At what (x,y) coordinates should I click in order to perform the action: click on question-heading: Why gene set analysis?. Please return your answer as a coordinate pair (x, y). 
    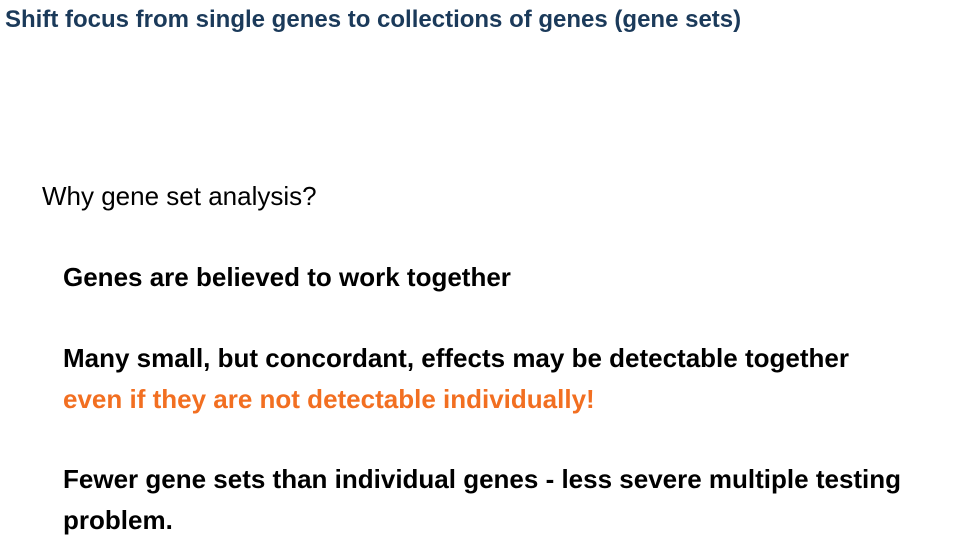
    Looking at the image, I should click on (179, 196).